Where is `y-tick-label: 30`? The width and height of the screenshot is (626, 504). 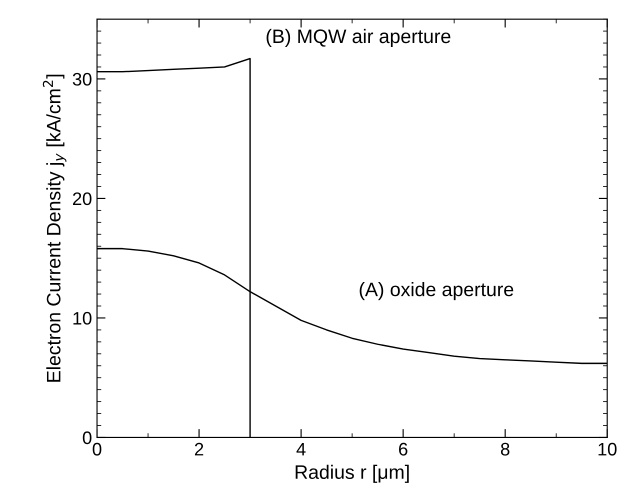
y-tick-label: 30 is located at coordinates (82, 79).